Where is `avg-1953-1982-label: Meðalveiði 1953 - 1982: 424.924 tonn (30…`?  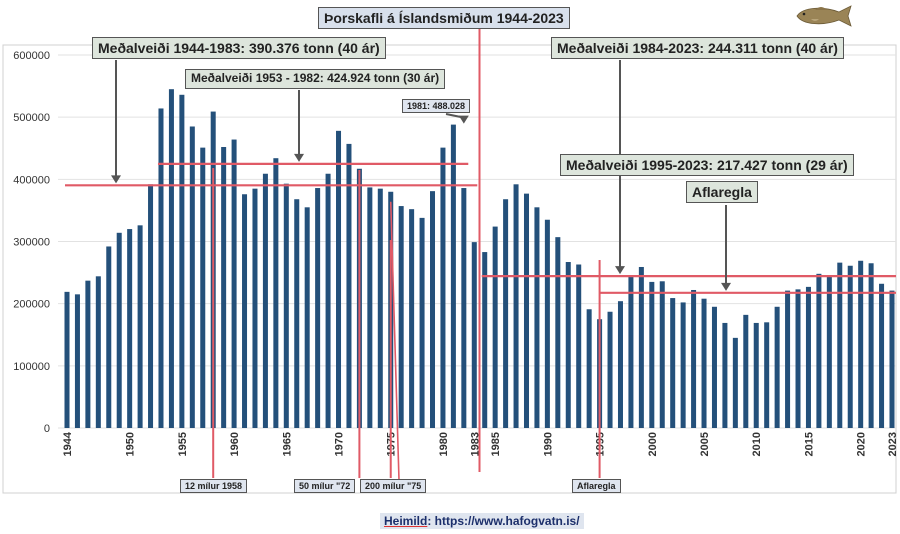
avg-1953-1982-label: Meðalveiði 1953 - 1982: 424.924 tonn (30… is located at coordinates (315, 79).